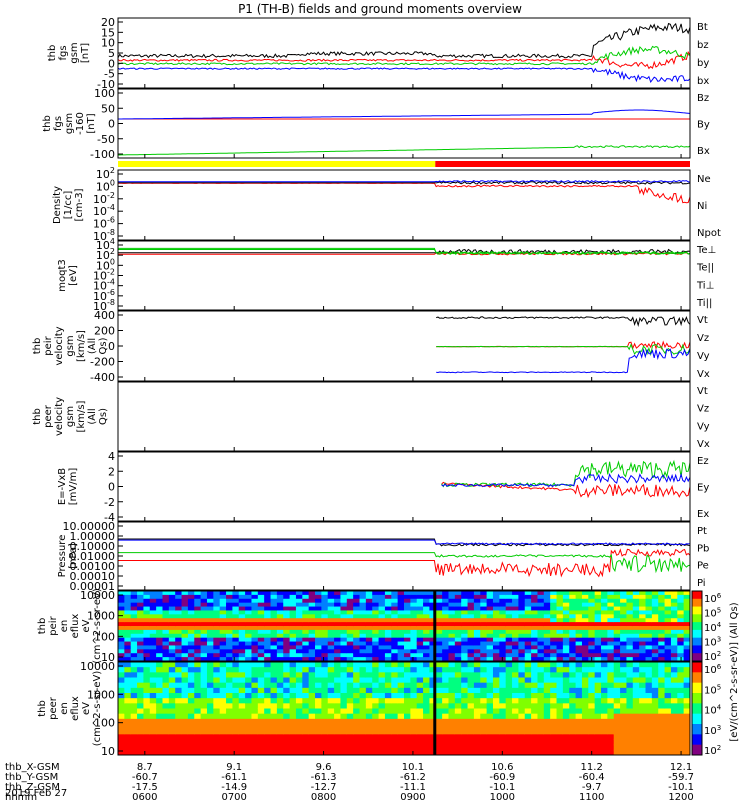  I want to click on y-tick-label: 4, so click(111, 456).